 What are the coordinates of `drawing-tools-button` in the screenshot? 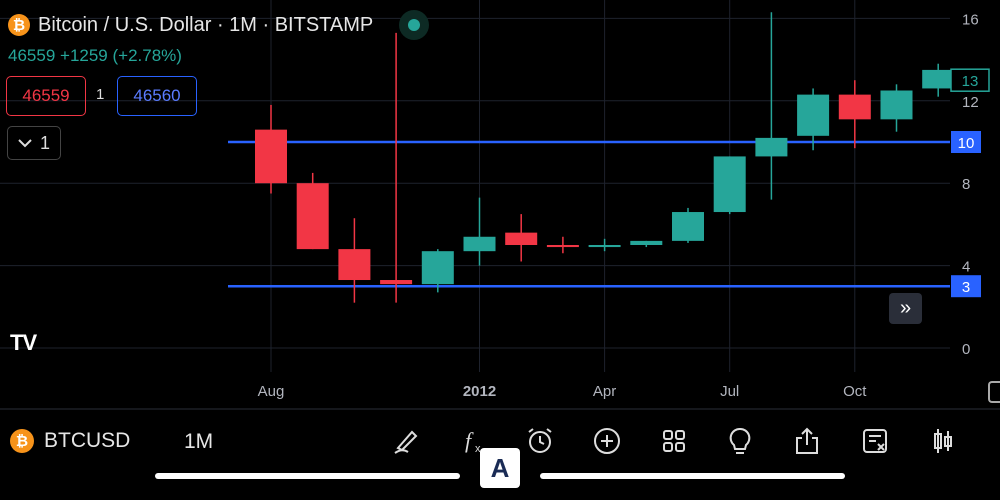 It's located at (407, 441).